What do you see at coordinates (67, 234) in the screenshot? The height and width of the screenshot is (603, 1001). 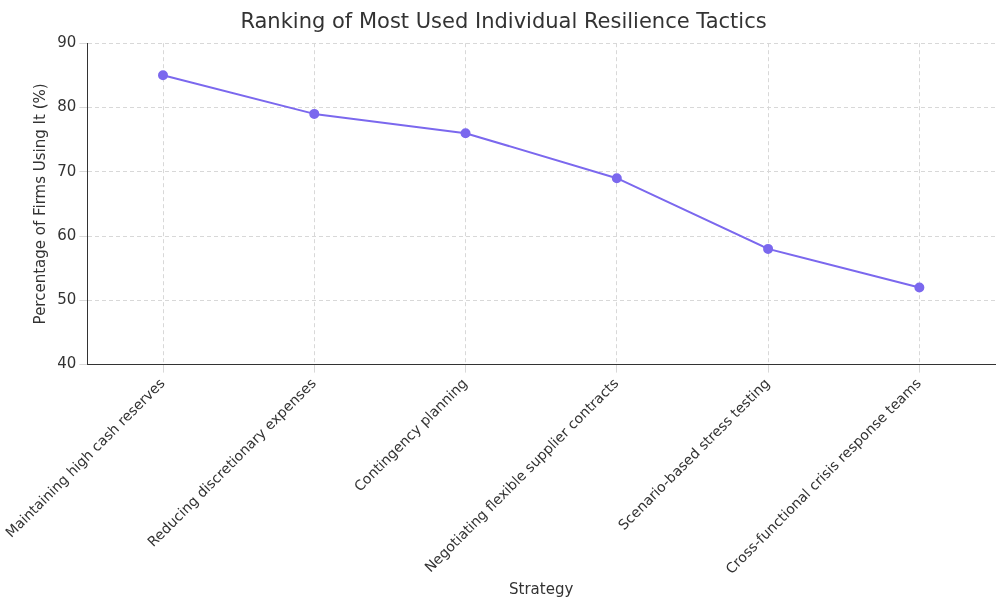 I see `y-tick-label: 60` at bounding box center [67, 234].